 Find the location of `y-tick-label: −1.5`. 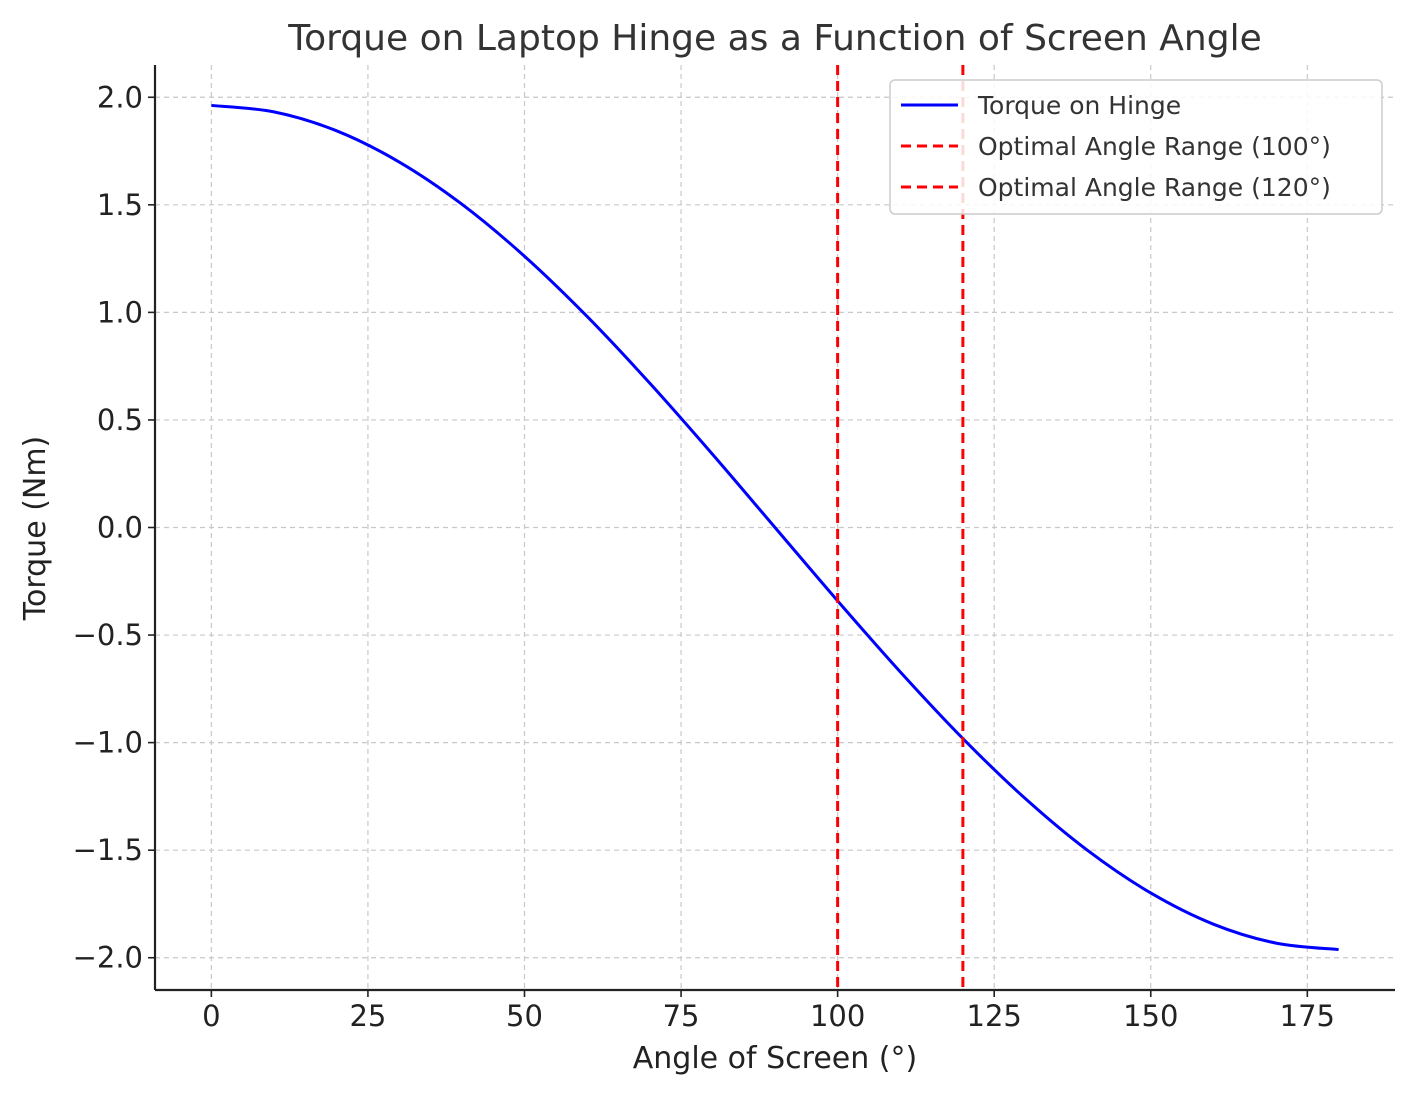

y-tick-label: −1.5 is located at coordinates (108, 850).